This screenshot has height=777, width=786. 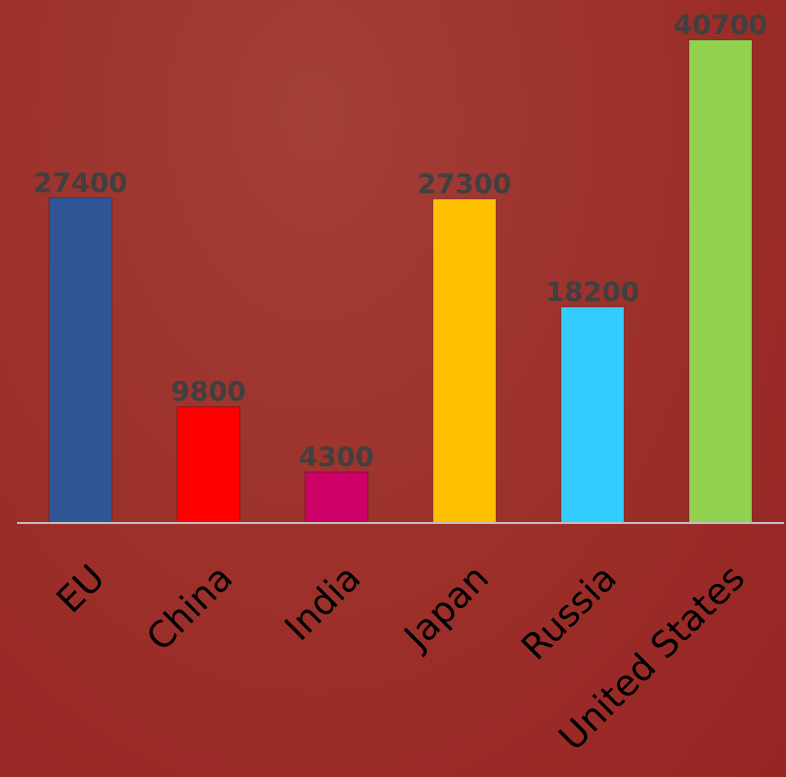 I want to click on bar-china, so click(x=208, y=465).